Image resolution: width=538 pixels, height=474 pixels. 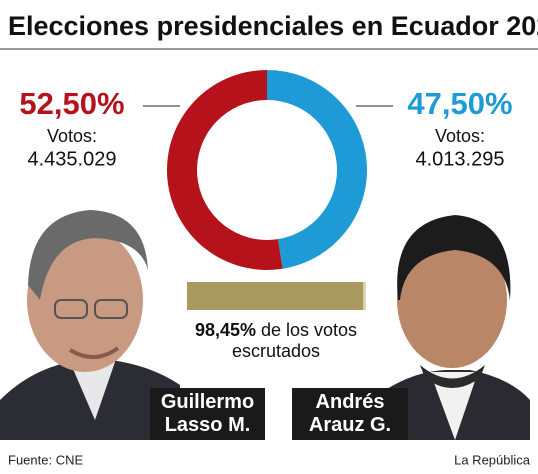 What do you see at coordinates (452, 327) in the screenshot?
I see `portrait-right` at bounding box center [452, 327].